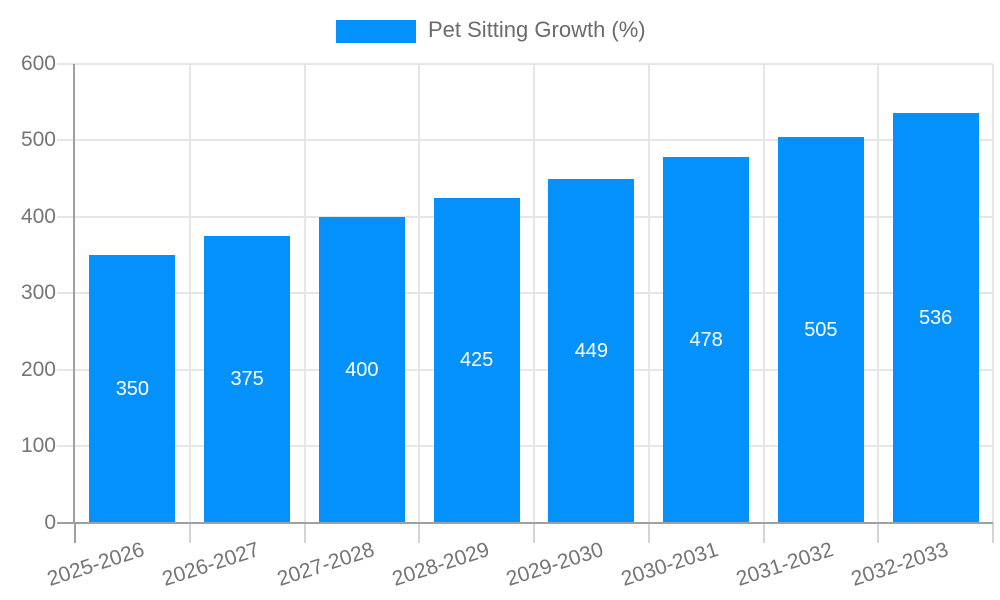  I want to click on bar-value-label: 375, so click(247, 379).